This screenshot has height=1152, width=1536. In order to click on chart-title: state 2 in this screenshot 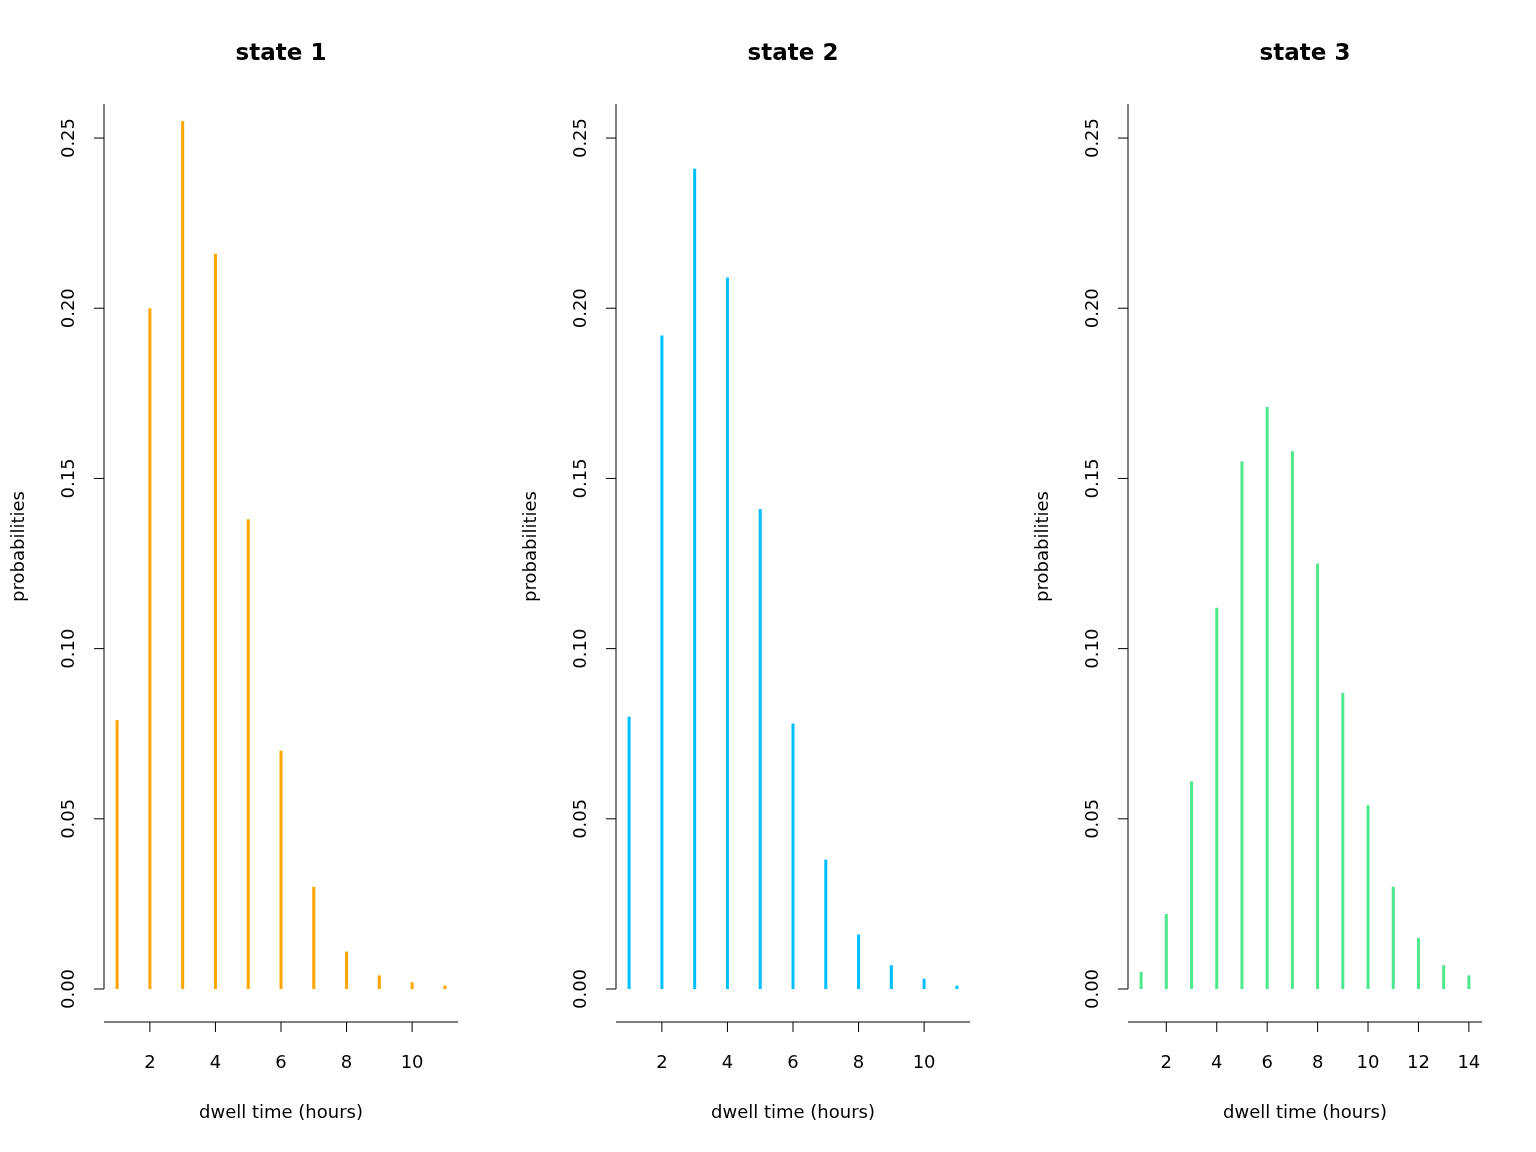, I will do `click(793, 52)`.